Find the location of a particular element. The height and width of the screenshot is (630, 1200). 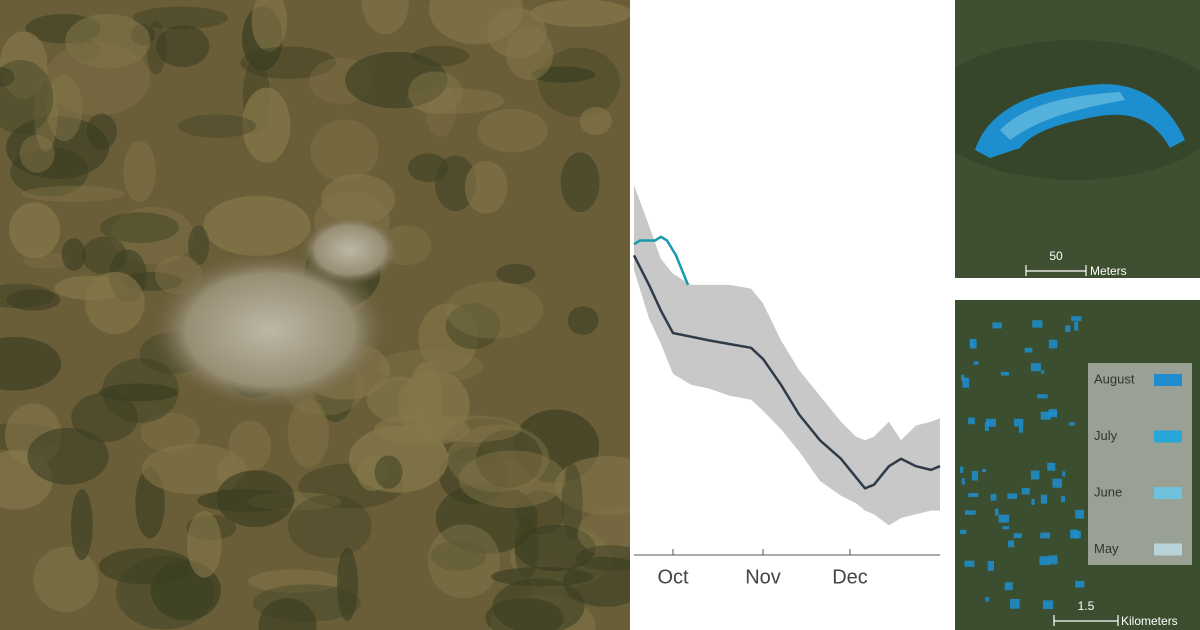

x-tick-label: Nov is located at coordinates (763, 577).